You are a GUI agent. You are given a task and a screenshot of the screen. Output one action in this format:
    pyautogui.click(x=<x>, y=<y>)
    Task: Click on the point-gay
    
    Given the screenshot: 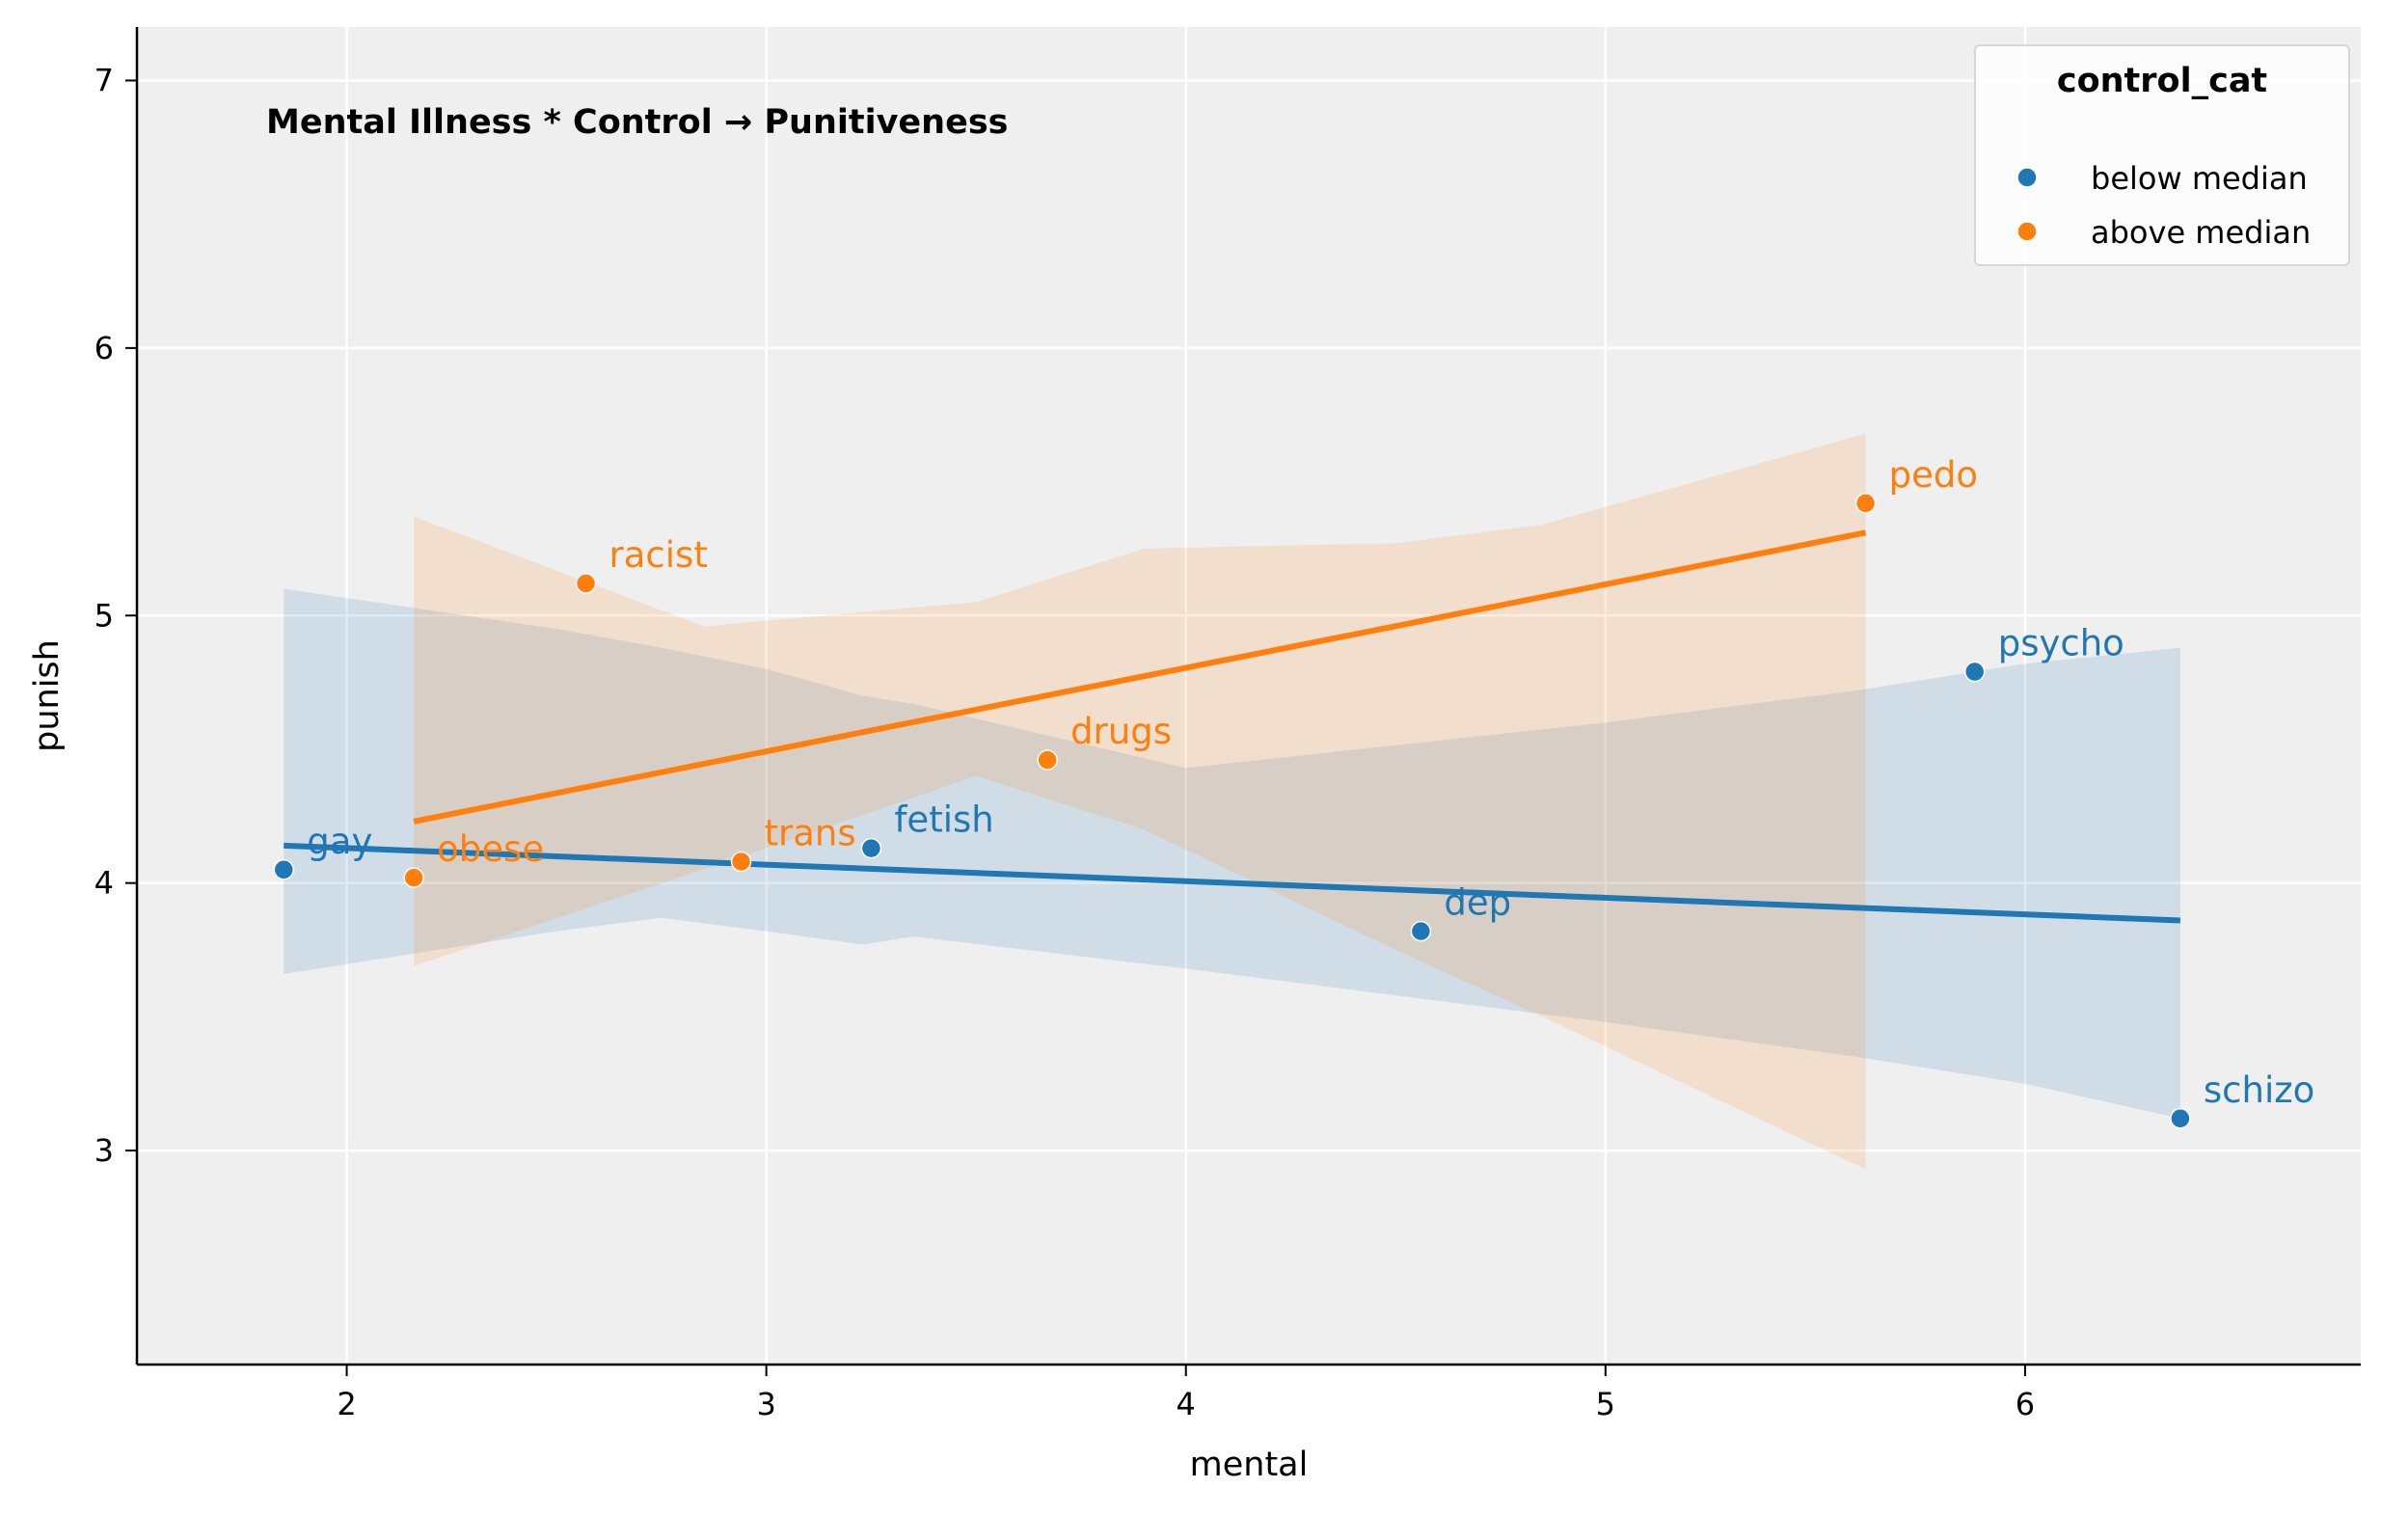 What is the action you would take?
    pyautogui.click(x=284, y=869)
    